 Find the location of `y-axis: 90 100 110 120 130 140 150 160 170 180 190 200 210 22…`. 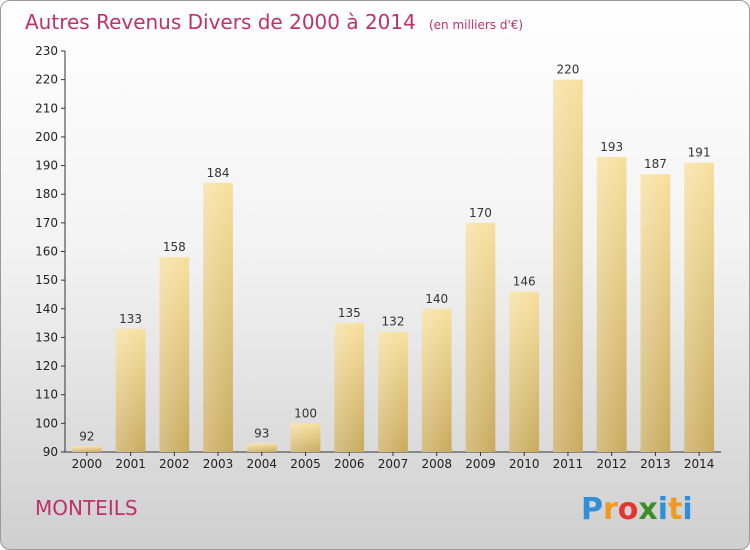

y-axis: 90 100 110 120 130 140 150 160 170 180 190 200 210 22… is located at coordinates (50, 251).